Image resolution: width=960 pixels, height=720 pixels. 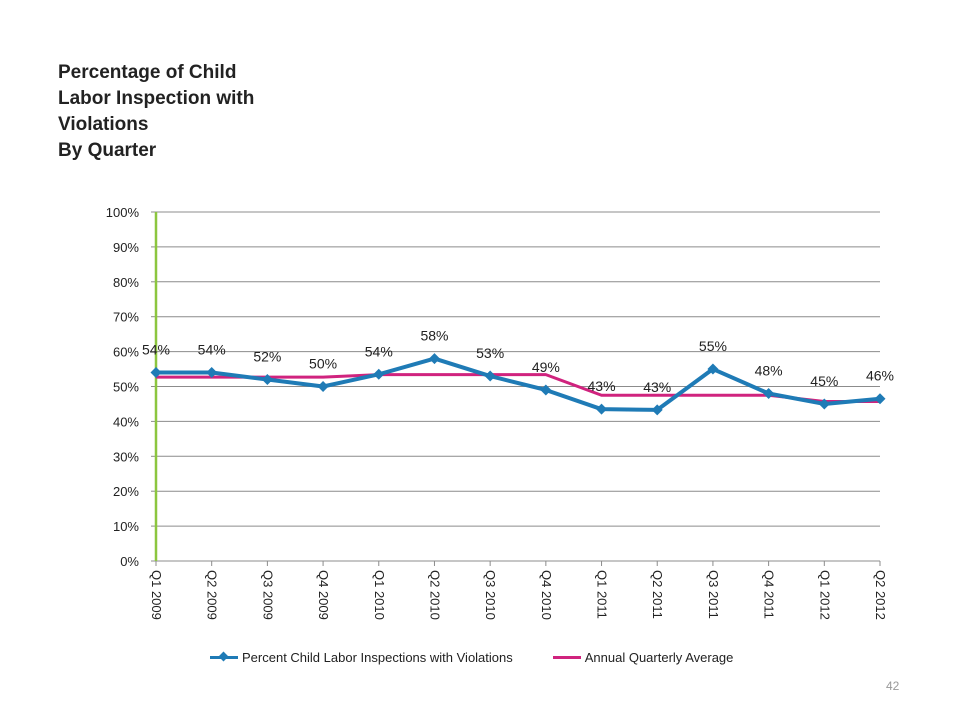 I want to click on x-tick-label: Q4 2010, so click(x=546, y=595).